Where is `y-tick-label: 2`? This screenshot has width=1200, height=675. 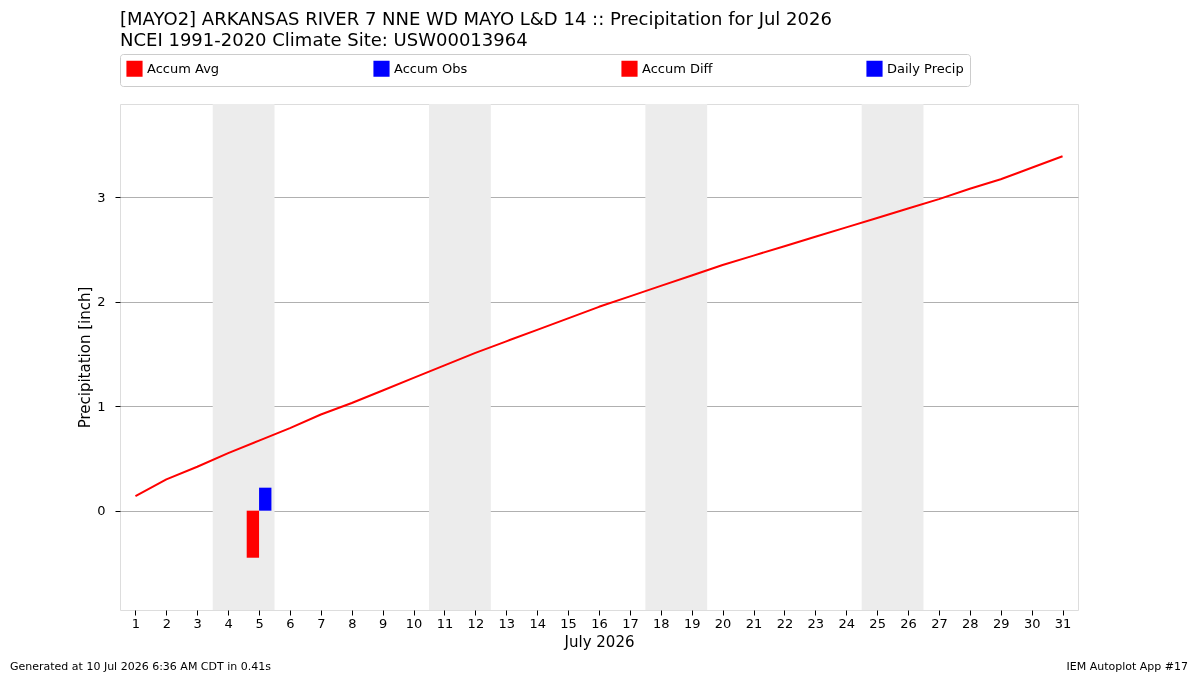
y-tick-label: 2 is located at coordinates (101, 302).